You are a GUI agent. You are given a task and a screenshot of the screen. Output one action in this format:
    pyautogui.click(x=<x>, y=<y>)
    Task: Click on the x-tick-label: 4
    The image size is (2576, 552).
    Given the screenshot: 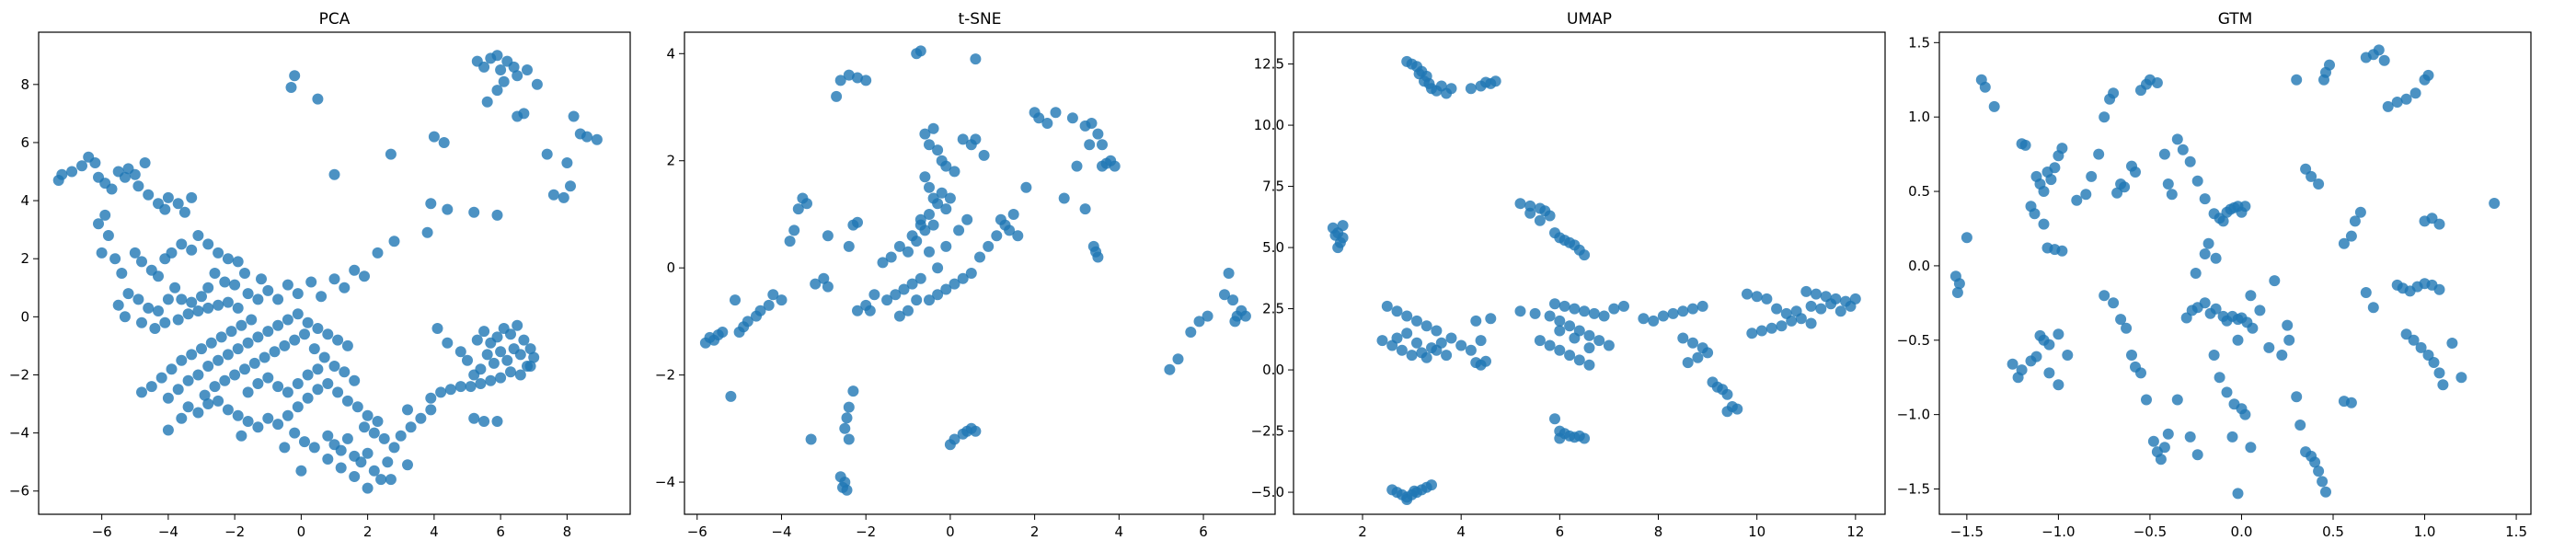 What is the action you would take?
    pyautogui.click(x=434, y=531)
    